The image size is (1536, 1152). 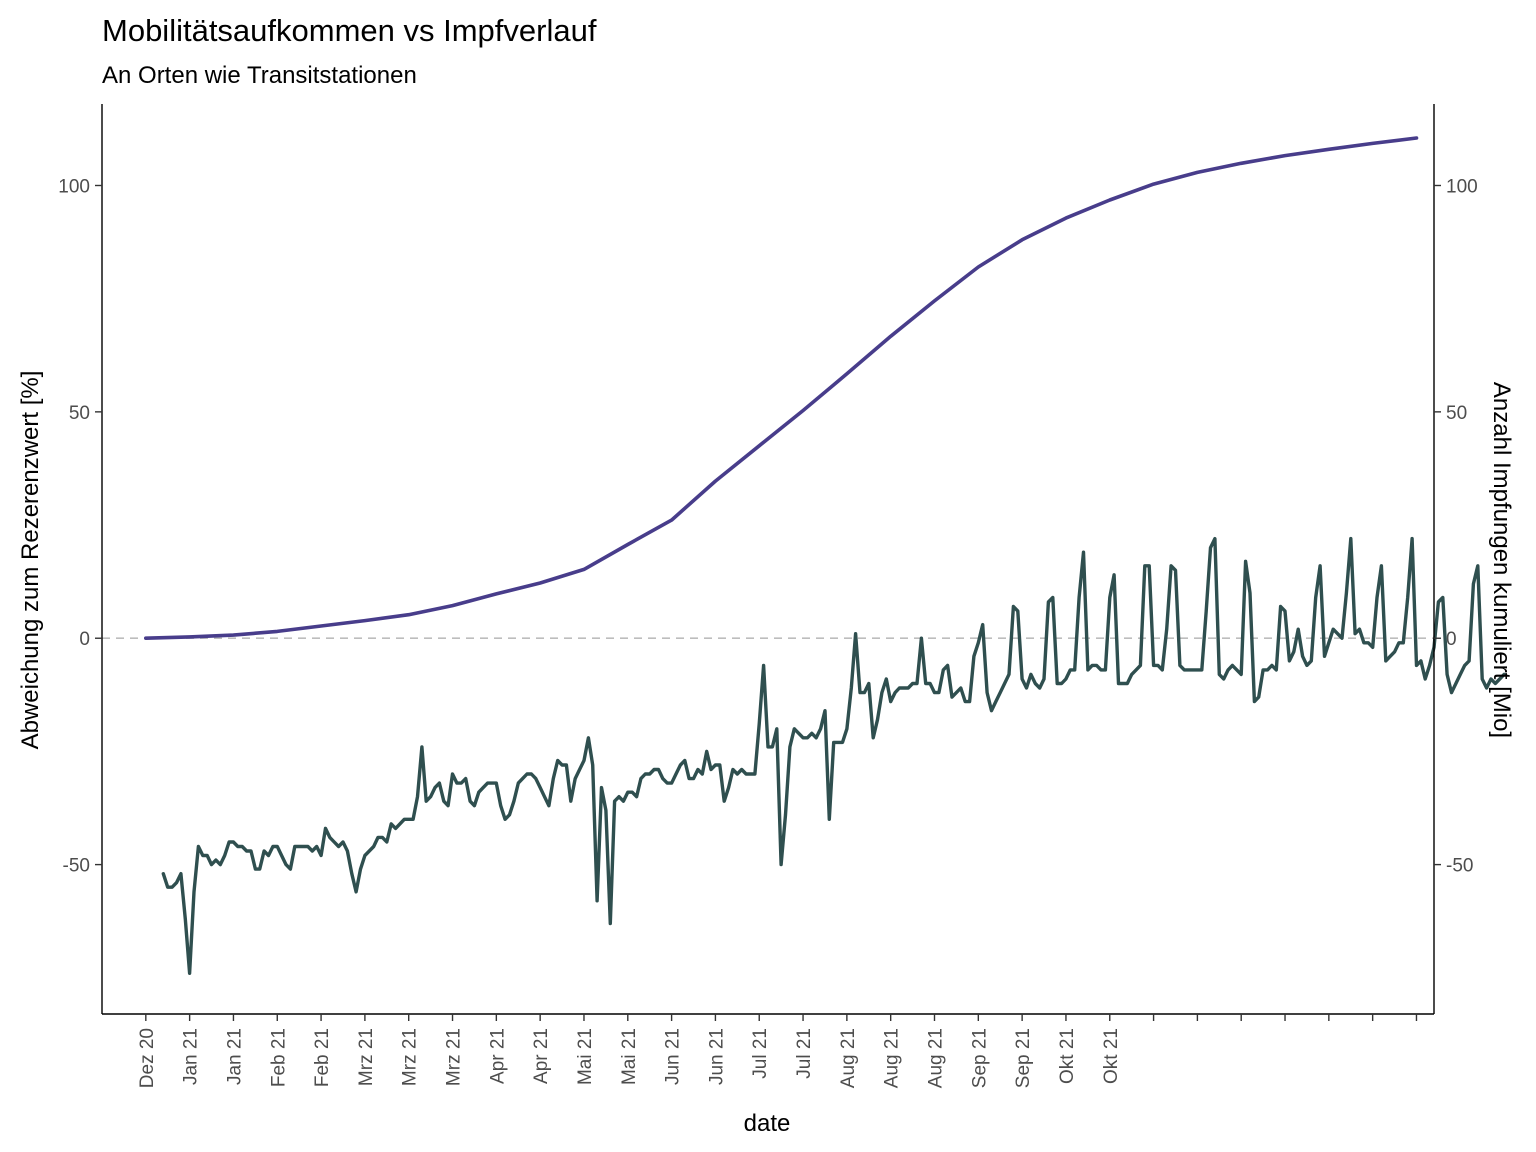 I want to click on x-tick-label: Dez 20, so click(x=147, y=1058).